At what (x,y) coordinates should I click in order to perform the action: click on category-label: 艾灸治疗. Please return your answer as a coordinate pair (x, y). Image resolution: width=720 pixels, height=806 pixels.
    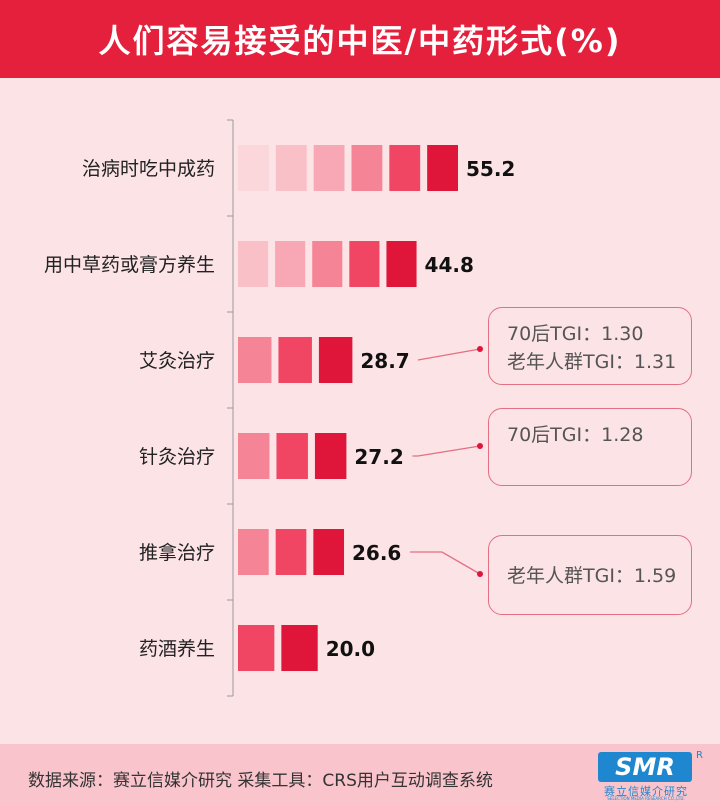
    Looking at the image, I should click on (177, 361).